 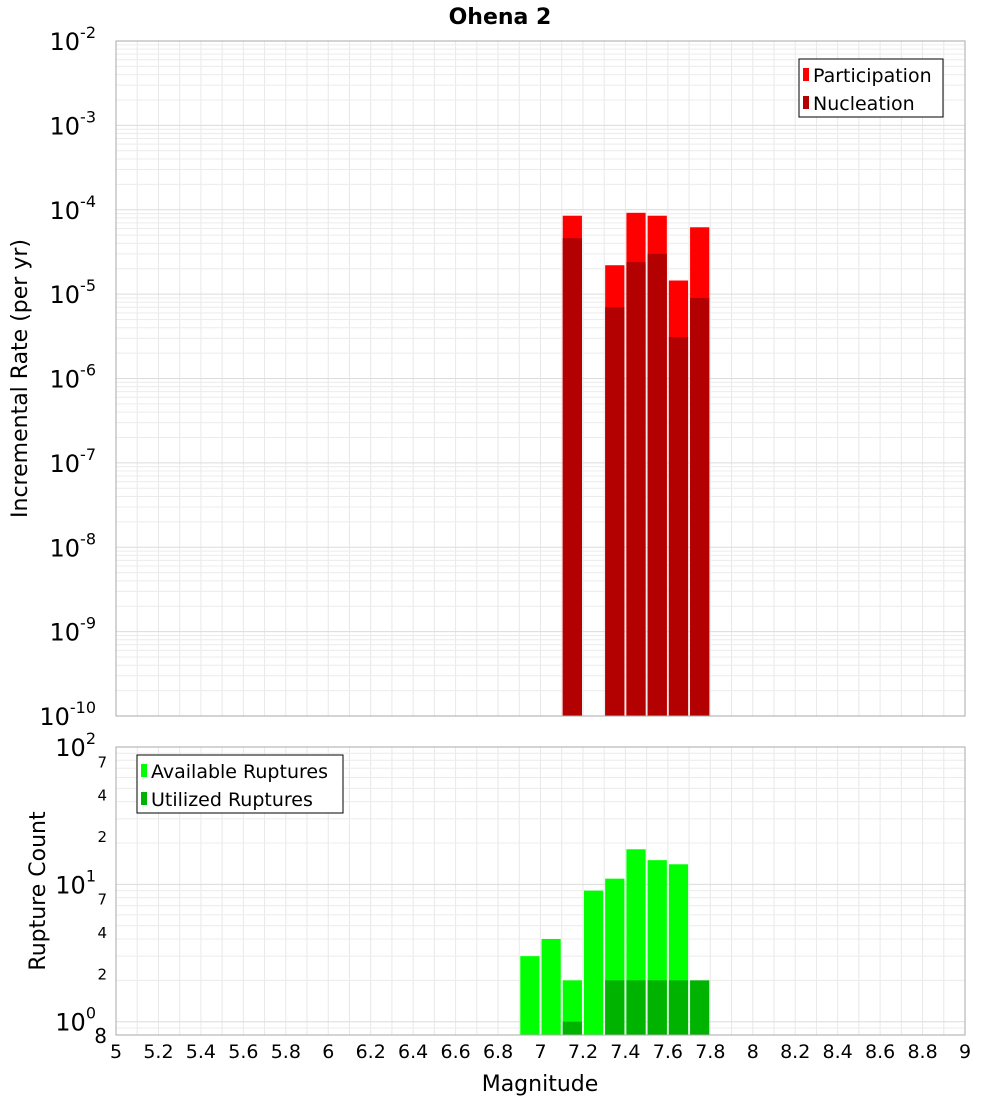 I want to click on y-tick-label: 10², so click(x=75, y=745).